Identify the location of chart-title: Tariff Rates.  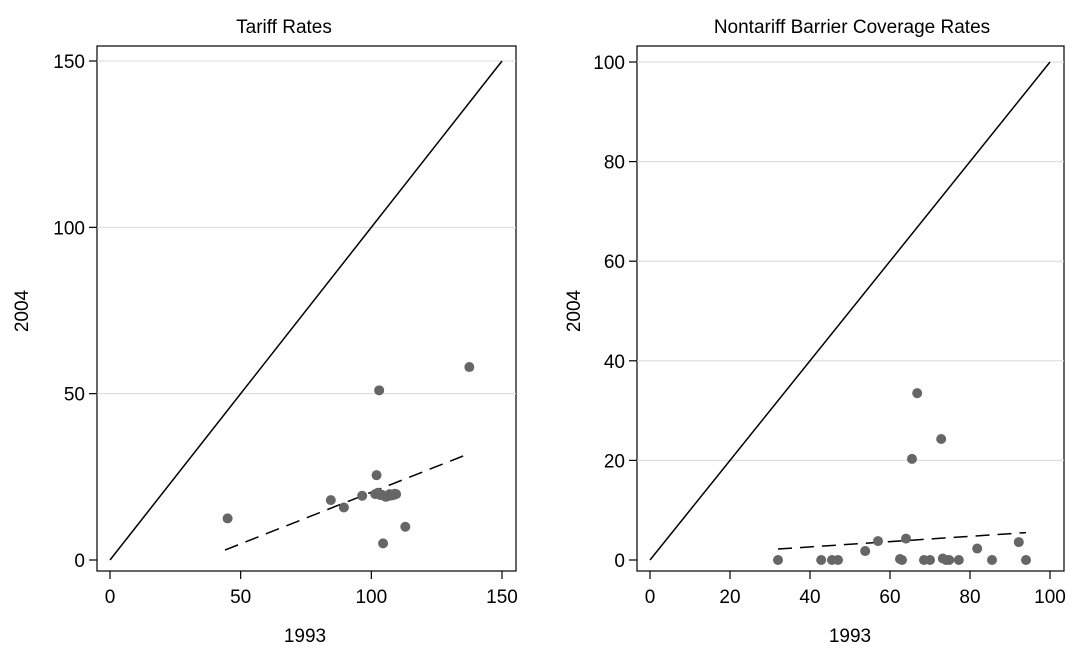
(284, 27).